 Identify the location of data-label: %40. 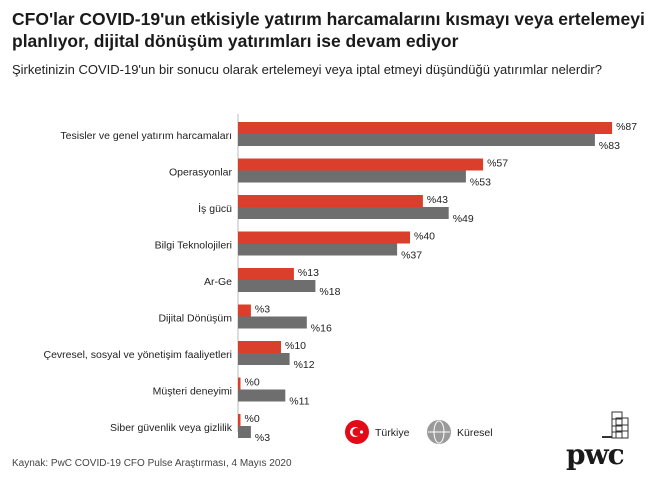
(424, 237).